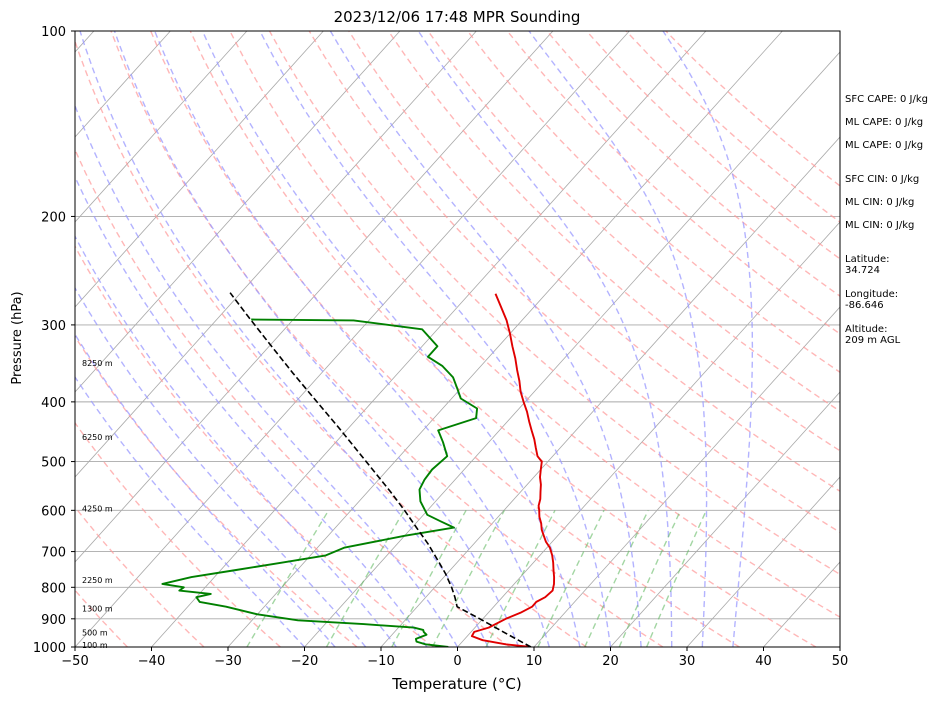 The width and height of the screenshot is (947, 704). What do you see at coordinates (53, 588) in the screenshot?
I see `y-tick-label: 800` at bounding box center [53, 588].